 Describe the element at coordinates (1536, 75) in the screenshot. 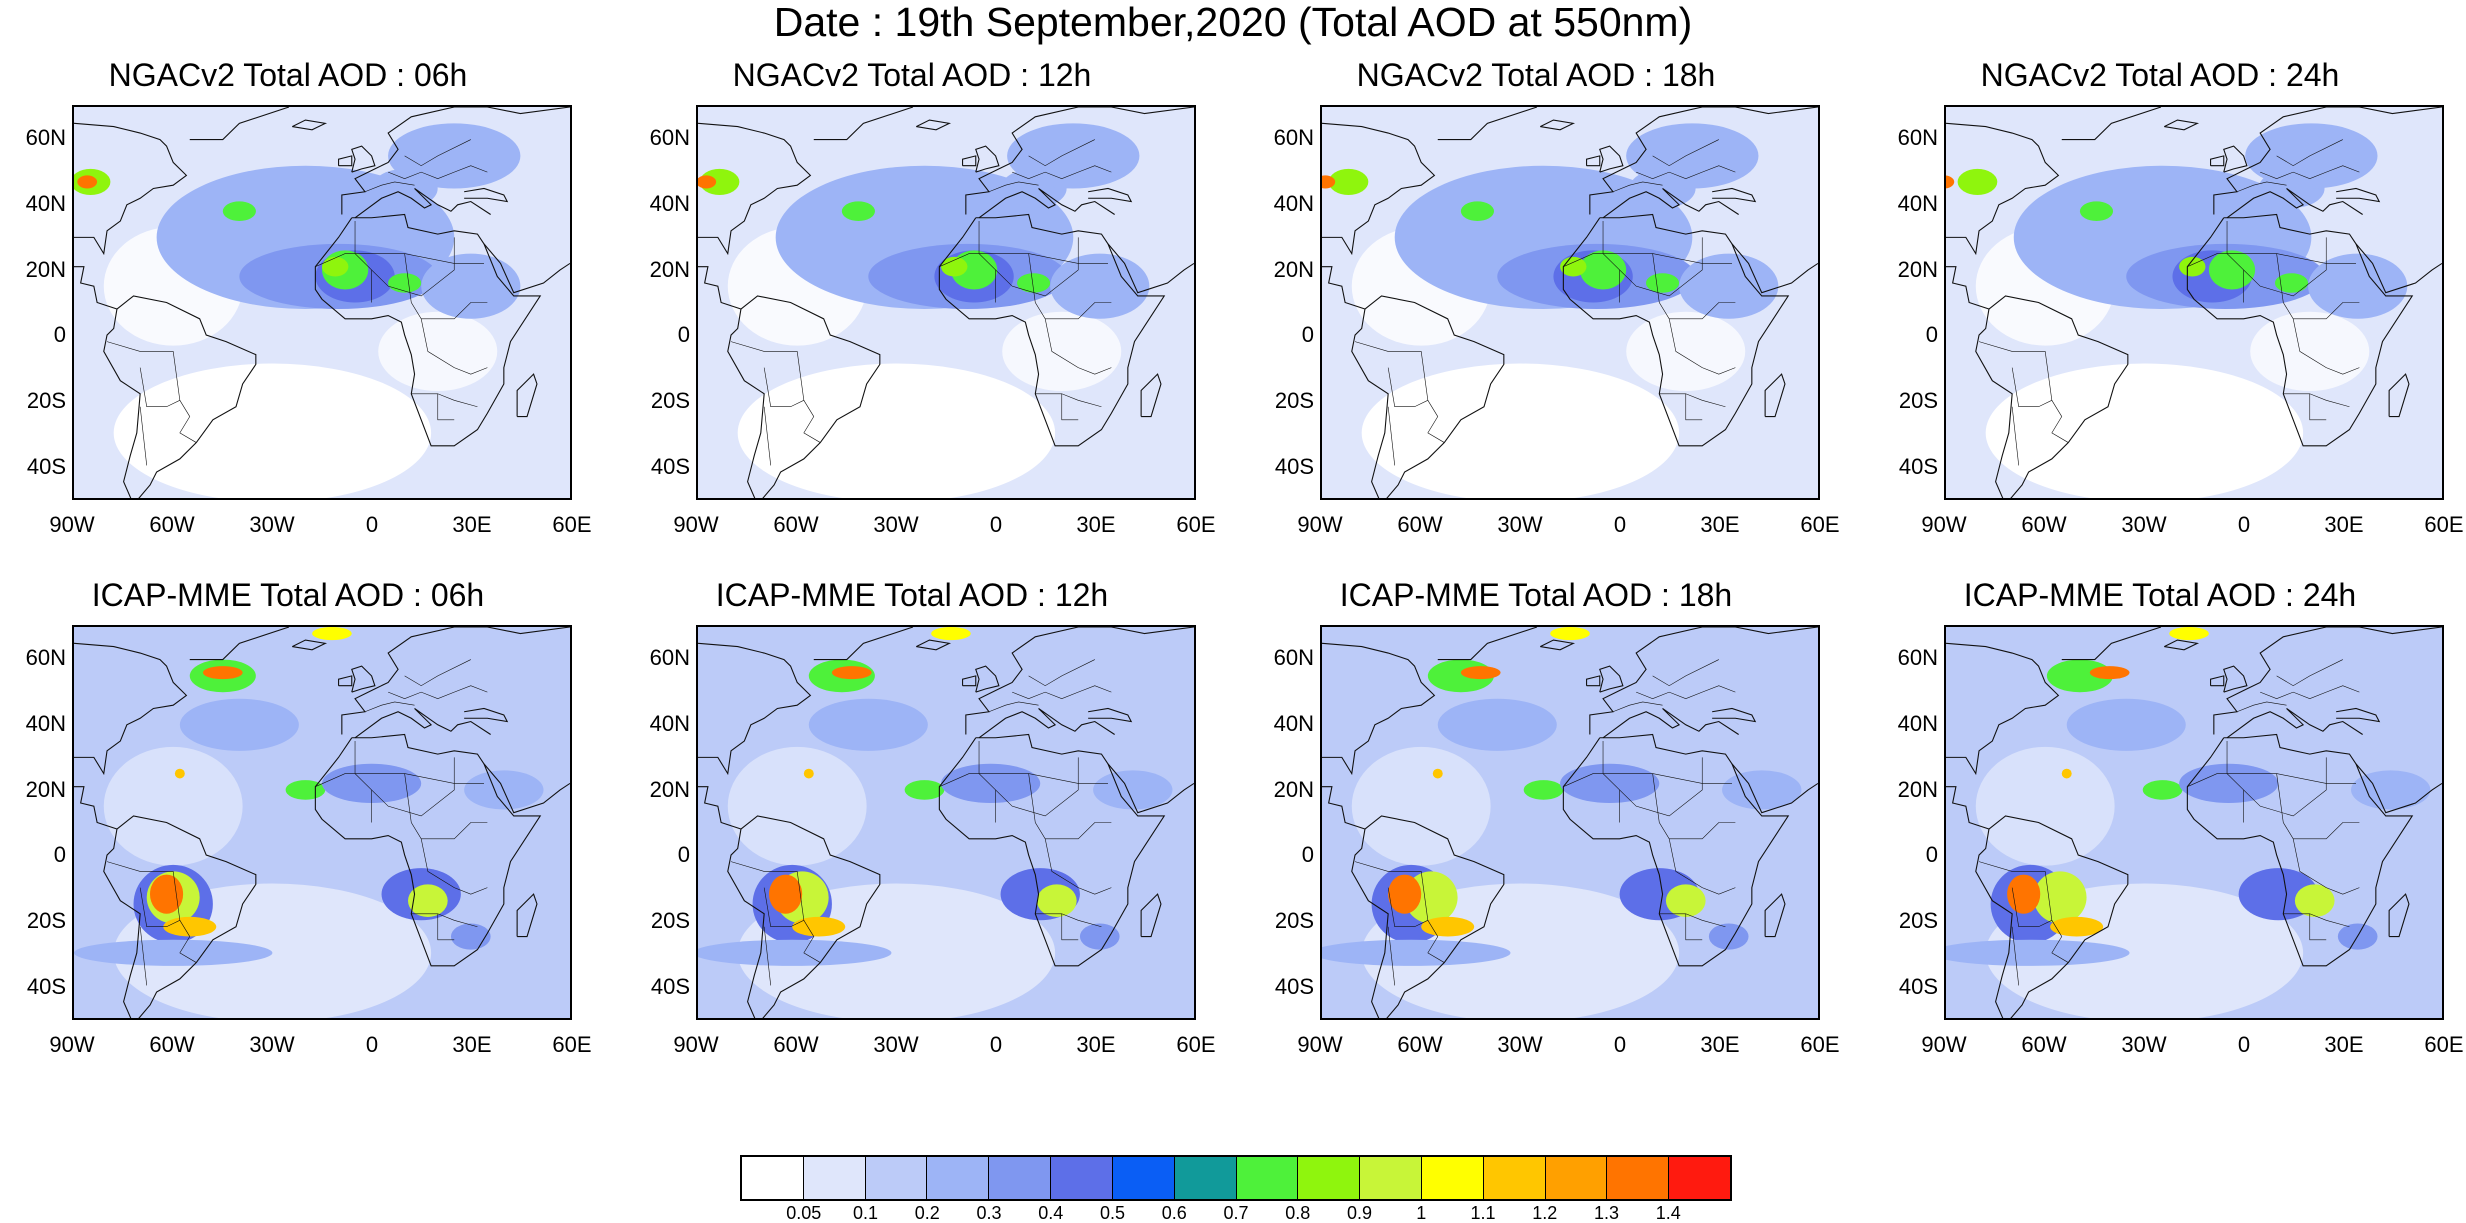

I see `panel-title: NGACv2 Total AOD : 18h` at that location.